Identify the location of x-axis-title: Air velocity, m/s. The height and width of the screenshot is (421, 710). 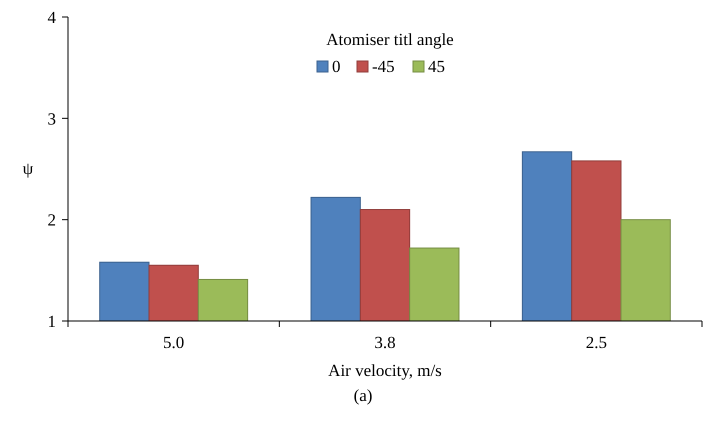
(385, 370).